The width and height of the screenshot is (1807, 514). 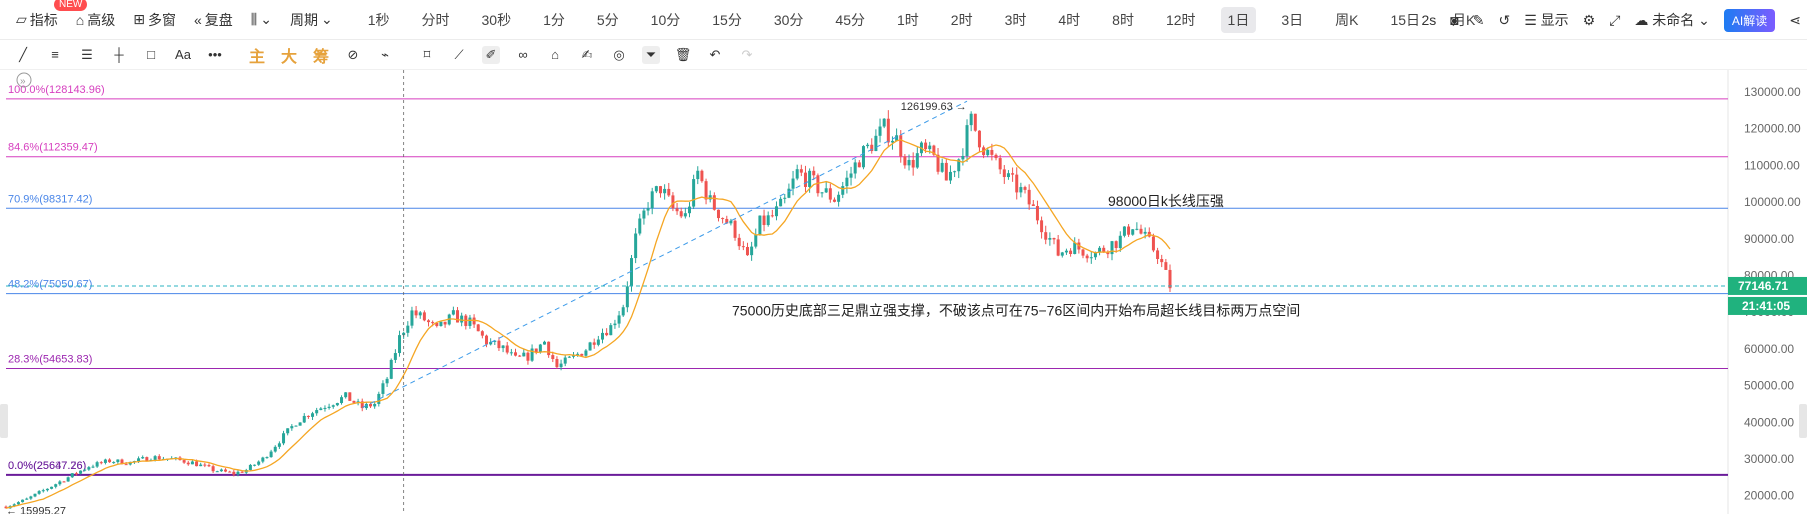 I want to click on interval-8: 45分, so click(x=850, y=19).